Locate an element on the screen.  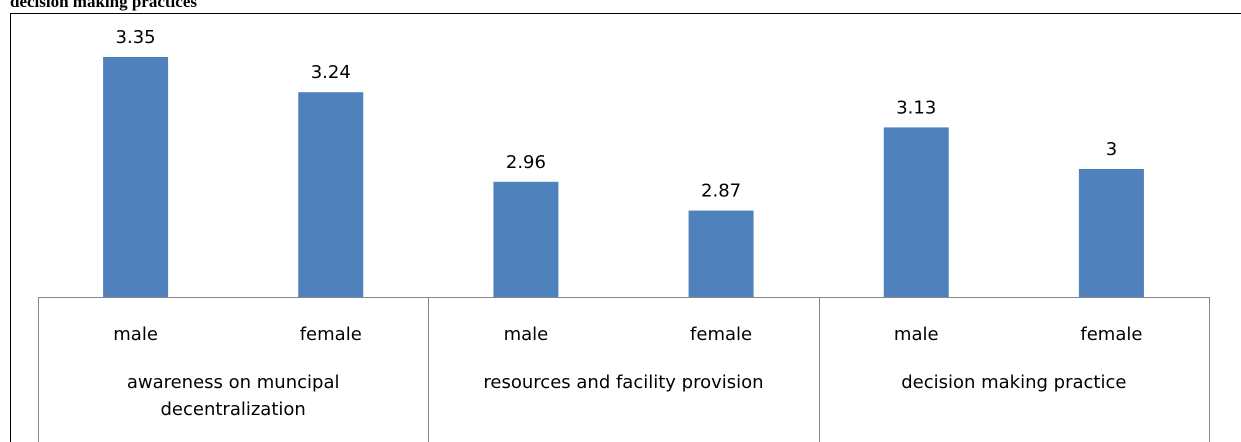
data-label: 3.13 is located at coordinates (916, 107).